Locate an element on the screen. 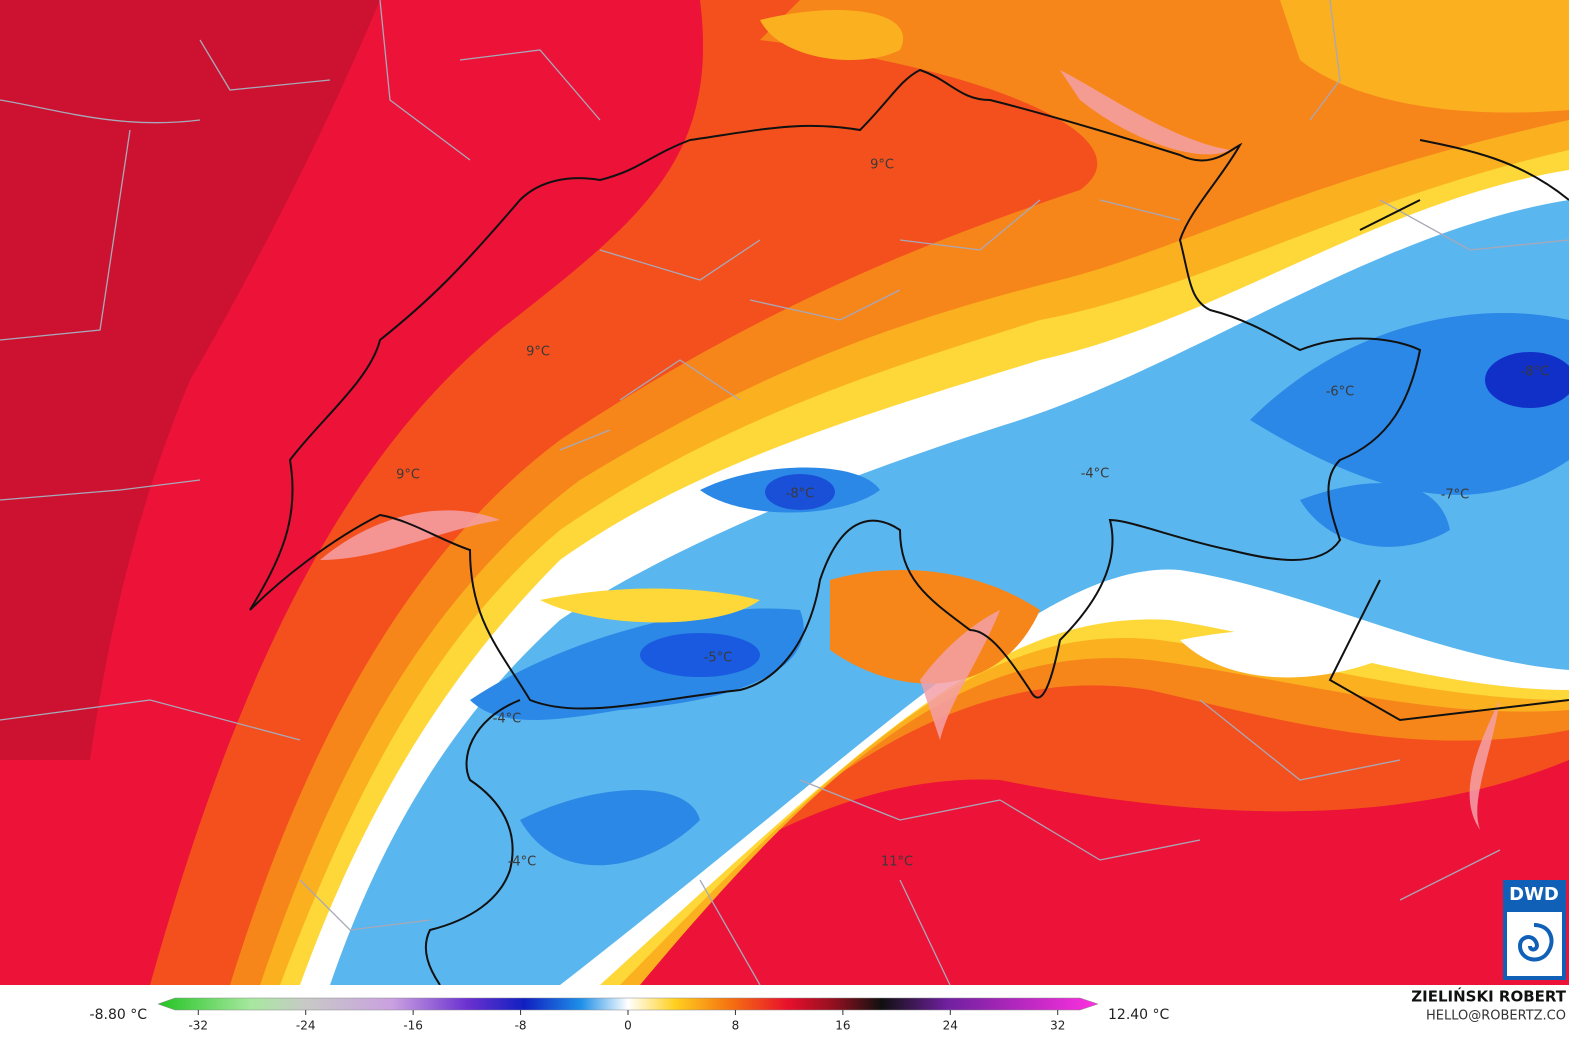 The height and width of the screenshot is (1039, 1569). colorbar-tick-label: 8 is located at coordinates (736, 1026).